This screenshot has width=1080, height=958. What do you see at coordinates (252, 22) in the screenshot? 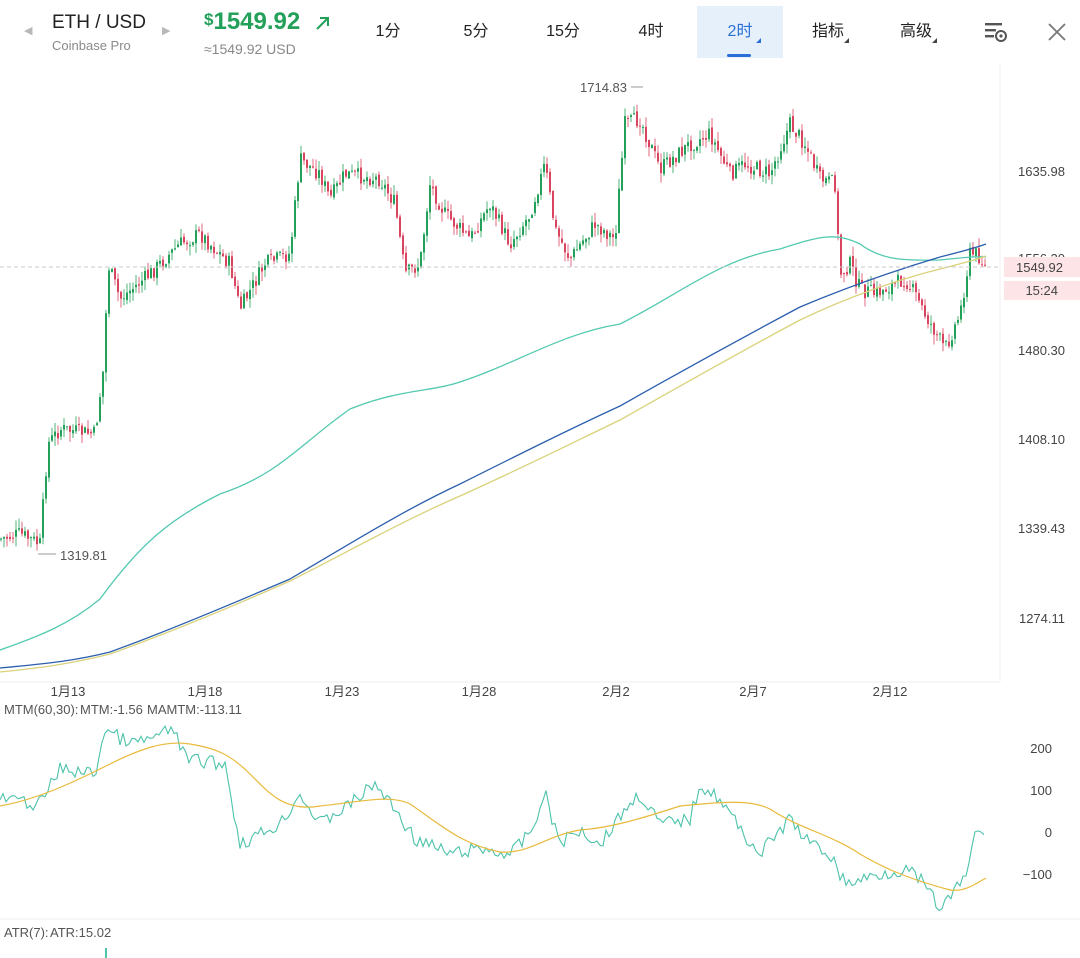
I see `current-price: $1549.92` at bounding box center [252, 22].